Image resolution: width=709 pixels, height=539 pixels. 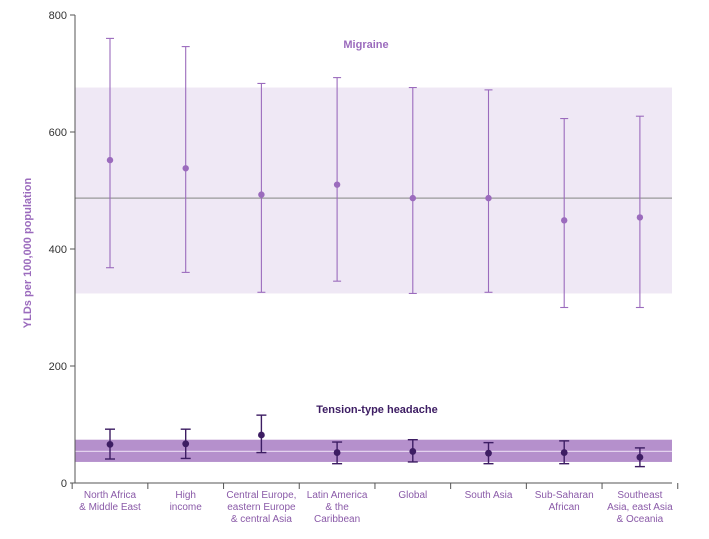 What do you see at coordinates (640, 519) in the screenshot?
I see `x-category-label-line: & Oceania` at bounding box center [640, 519].